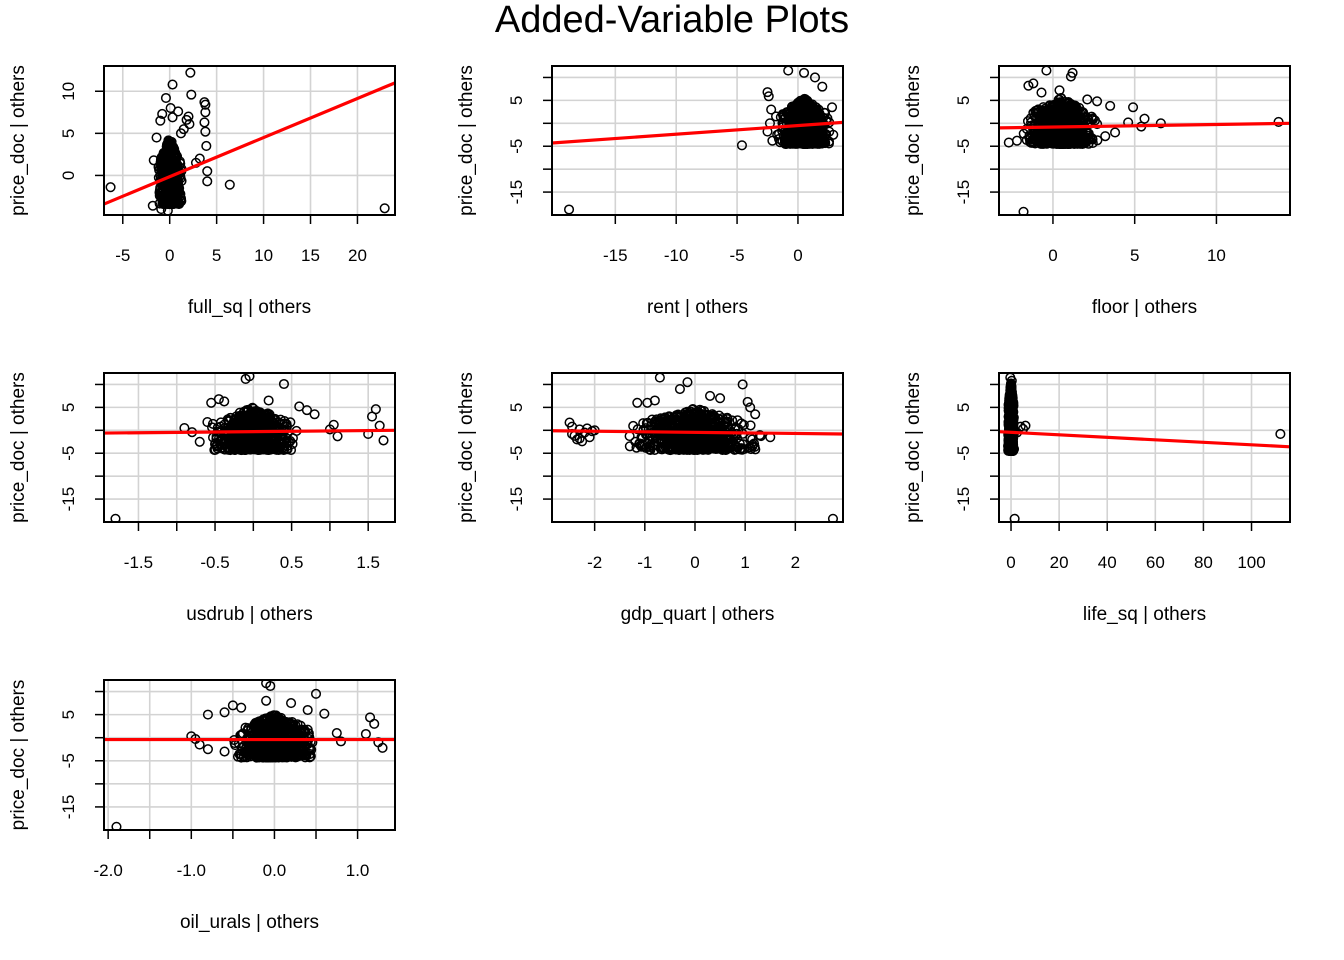 Image resolution: width=1344 pixels, height=960 pixels. I want to click on x-tick-label: 20, so click(1059, 562).